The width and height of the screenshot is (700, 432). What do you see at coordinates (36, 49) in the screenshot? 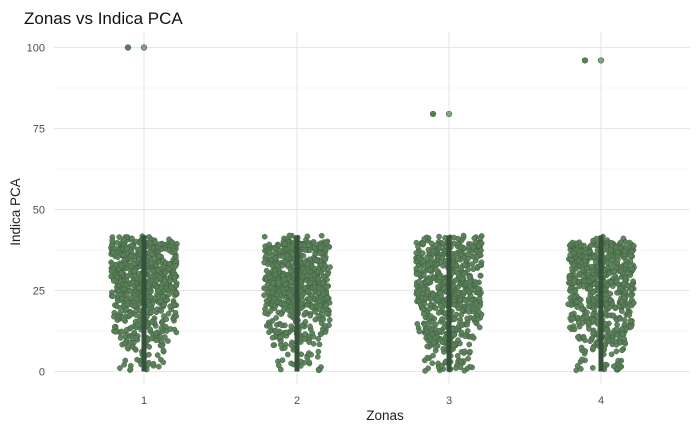
I see `y-tick-label: 100` at bounding box center [36, 49].